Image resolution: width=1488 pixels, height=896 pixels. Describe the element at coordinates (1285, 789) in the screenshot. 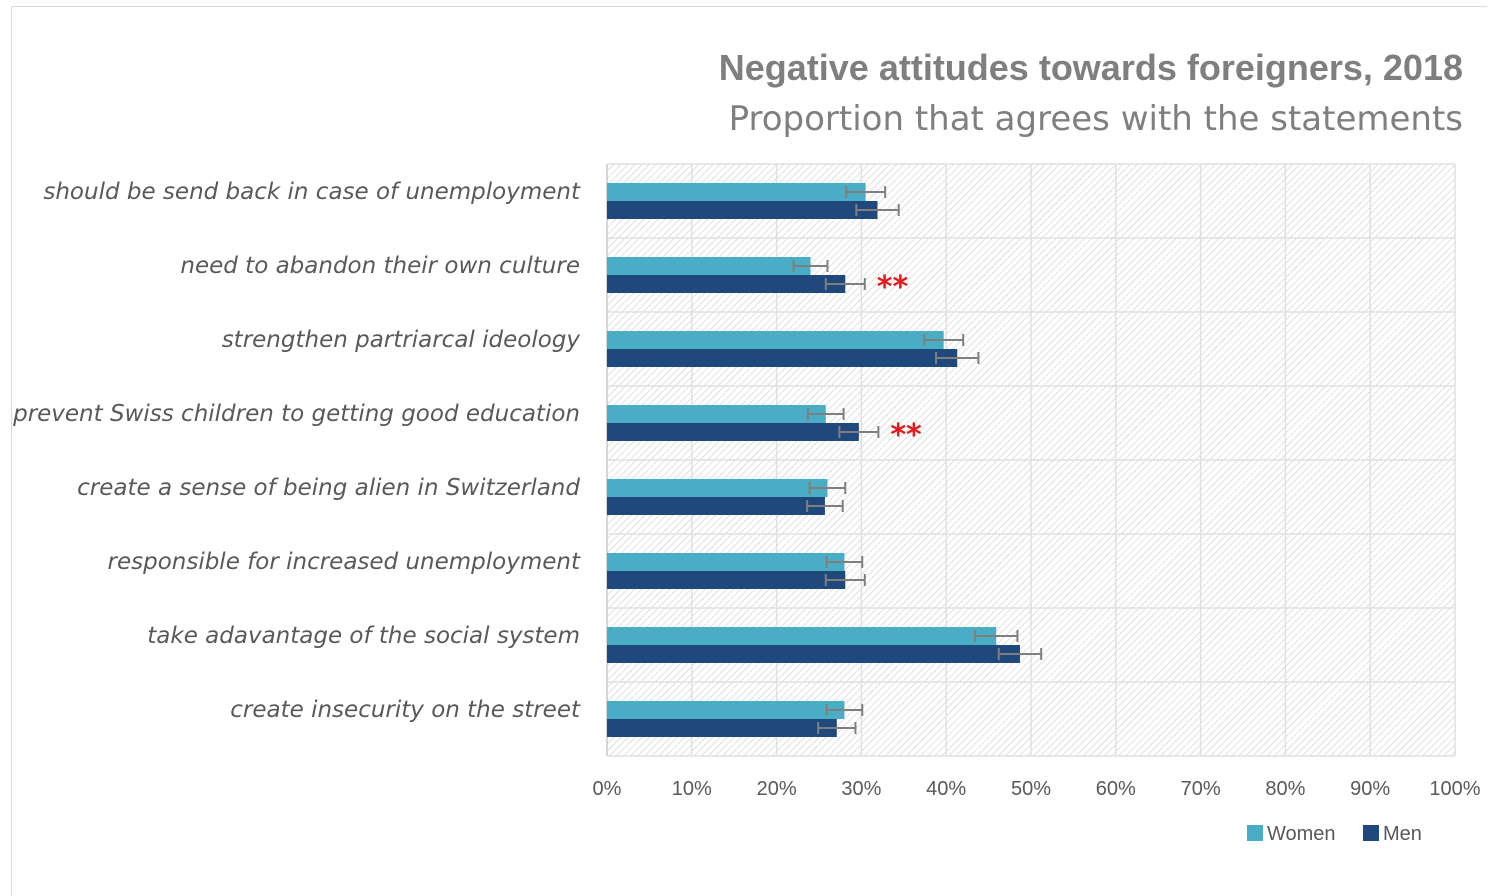

I see `x-tick-label: 80%` at that location.